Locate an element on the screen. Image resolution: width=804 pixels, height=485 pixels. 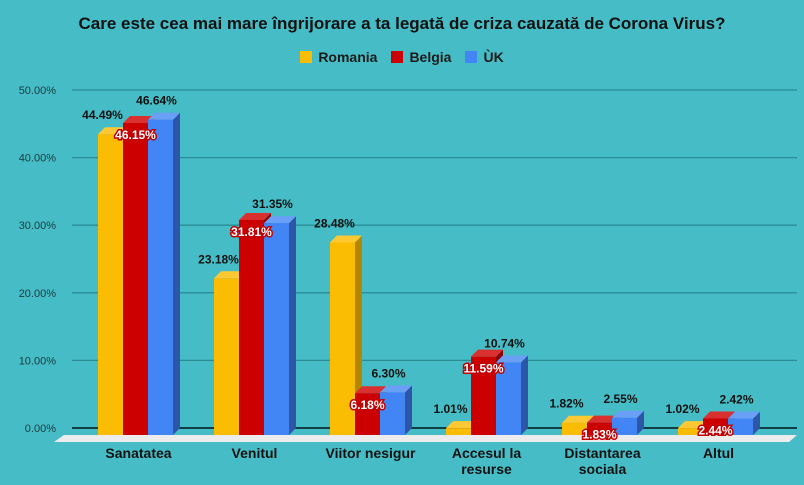
data-label: 1.01% is located at coordinates (450, 409).